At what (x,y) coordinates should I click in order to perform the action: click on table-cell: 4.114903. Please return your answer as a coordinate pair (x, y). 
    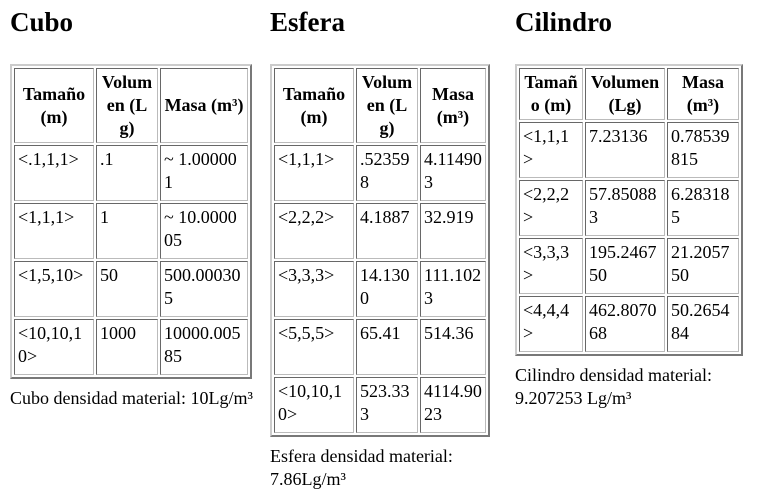
    Looking at the image, I should click on (453, 173).